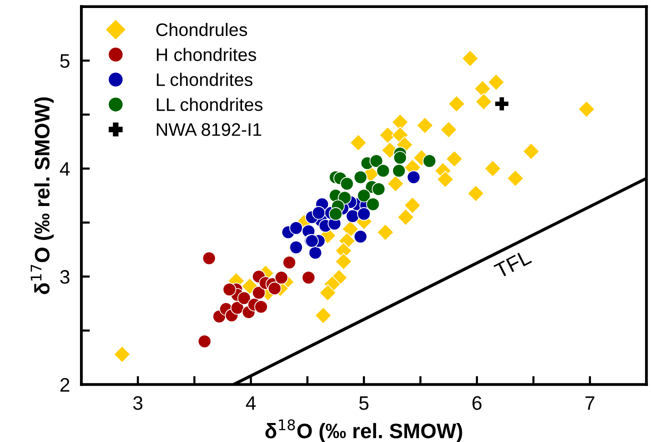 The height and width of the screenshot is (442, 651). I want to click on legend-label: L chondrites, so click(204, 79).